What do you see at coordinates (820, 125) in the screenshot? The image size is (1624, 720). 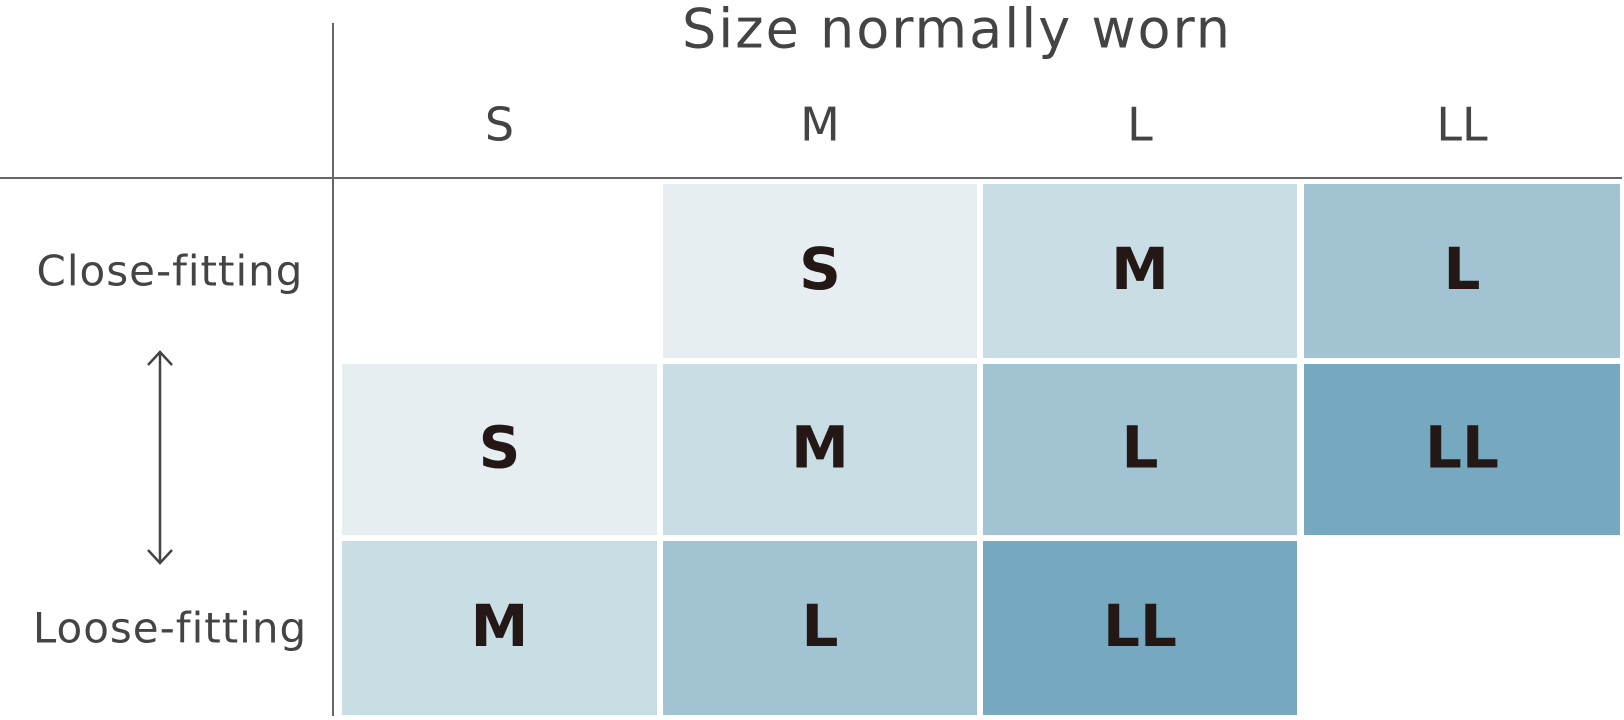 I see `column-header: M` at bounding box center [820, 125].